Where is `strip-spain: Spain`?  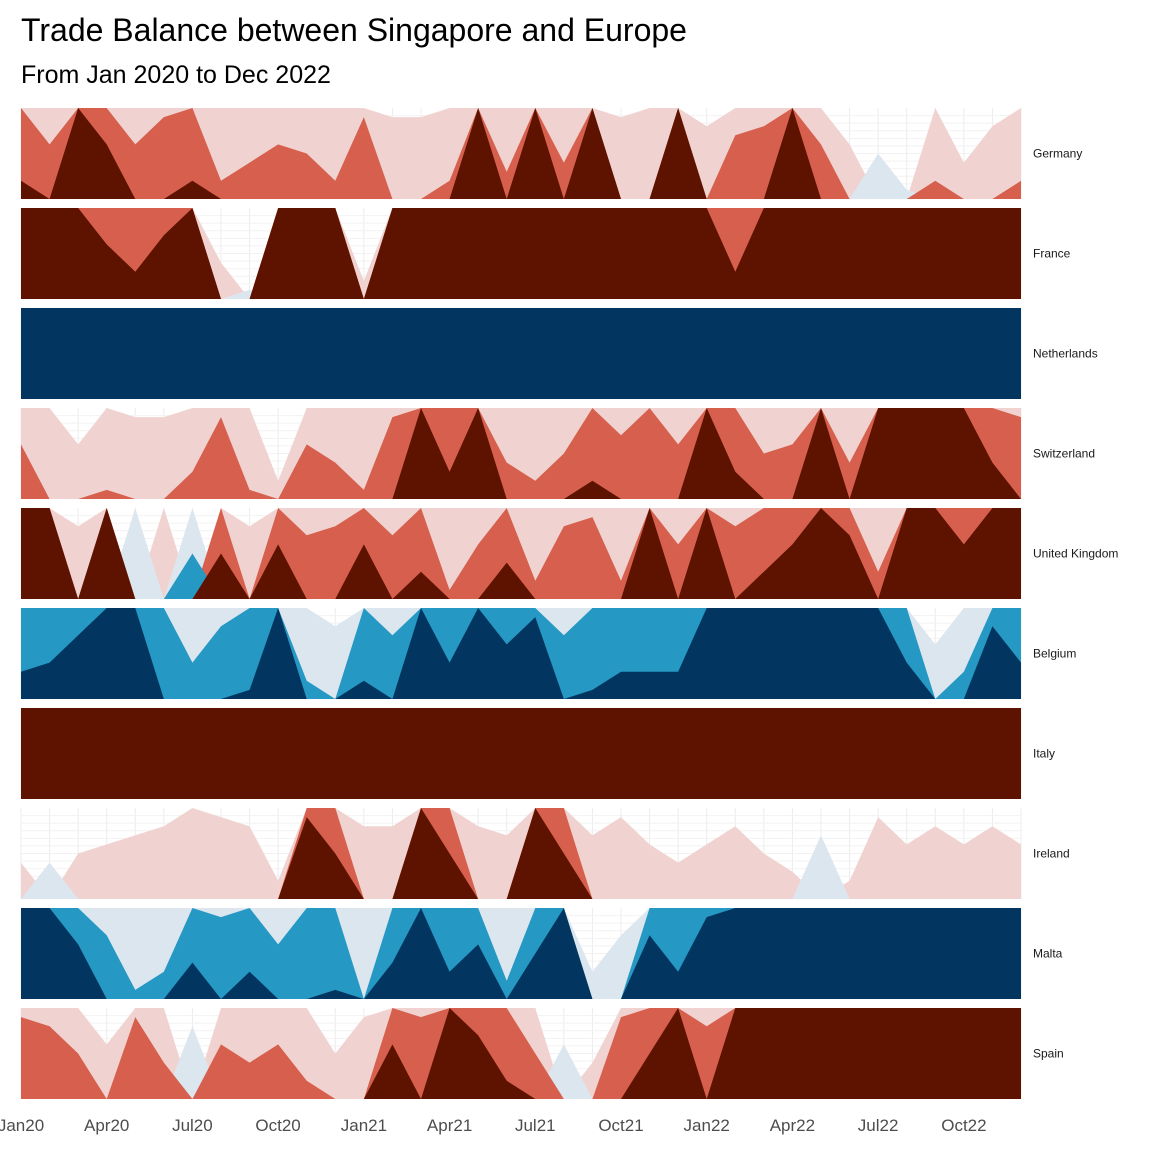 strip-spain: Spain is located at coordinates (542, 1053).